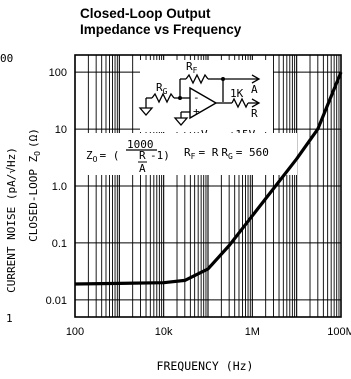 The image size is (351, 379). What do you see at coordinates (256, 103) in the screenshot?
I see `arrow-r-icon` at bounding box center [256, 103].